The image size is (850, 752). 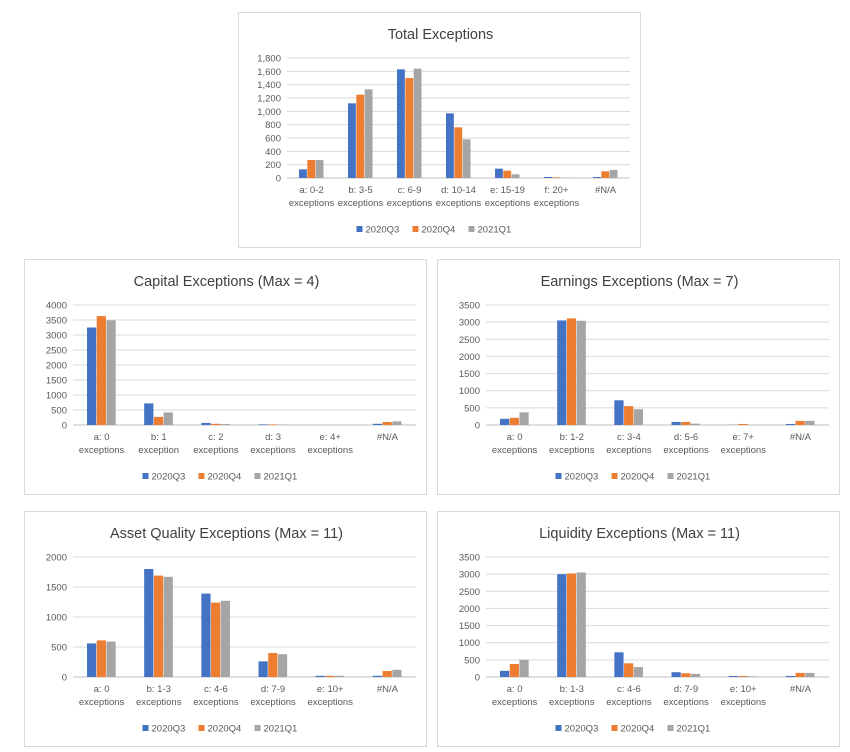 What do you see at coordinates (269, 85) in the screenshot?
I see `y-tick-label: 1,400` at bounding box center [269, 85].